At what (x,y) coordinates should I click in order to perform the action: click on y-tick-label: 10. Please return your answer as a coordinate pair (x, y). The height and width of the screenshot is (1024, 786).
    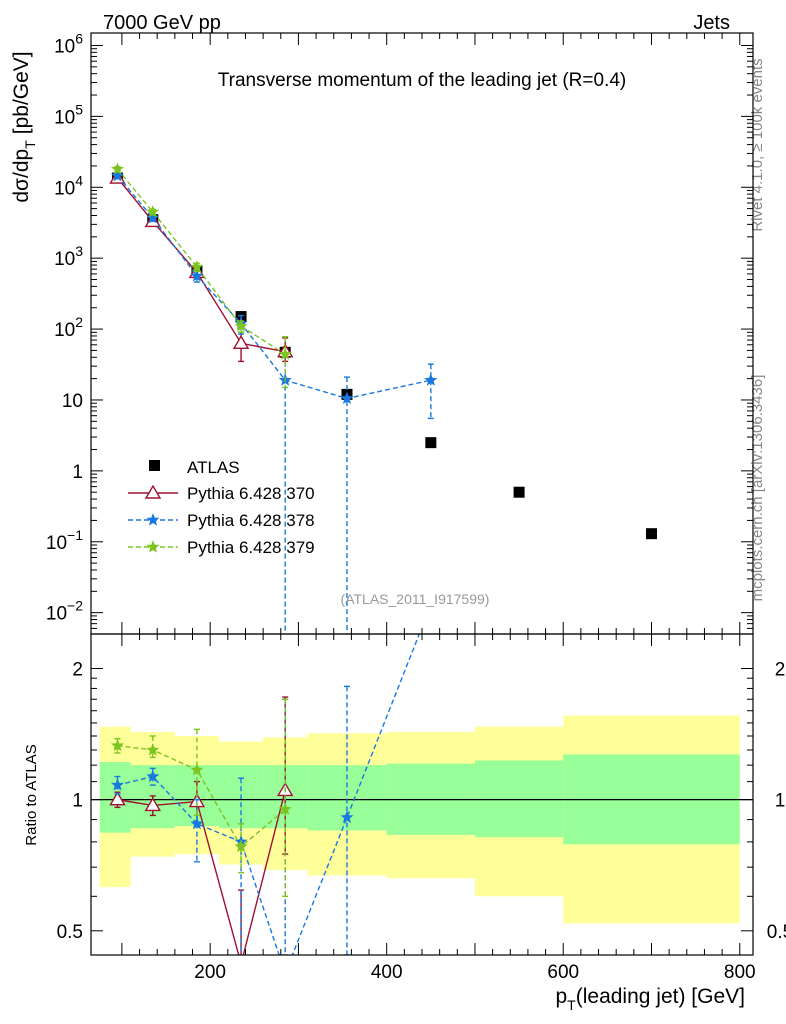
    Looking at the image, I should click on (72, 401).